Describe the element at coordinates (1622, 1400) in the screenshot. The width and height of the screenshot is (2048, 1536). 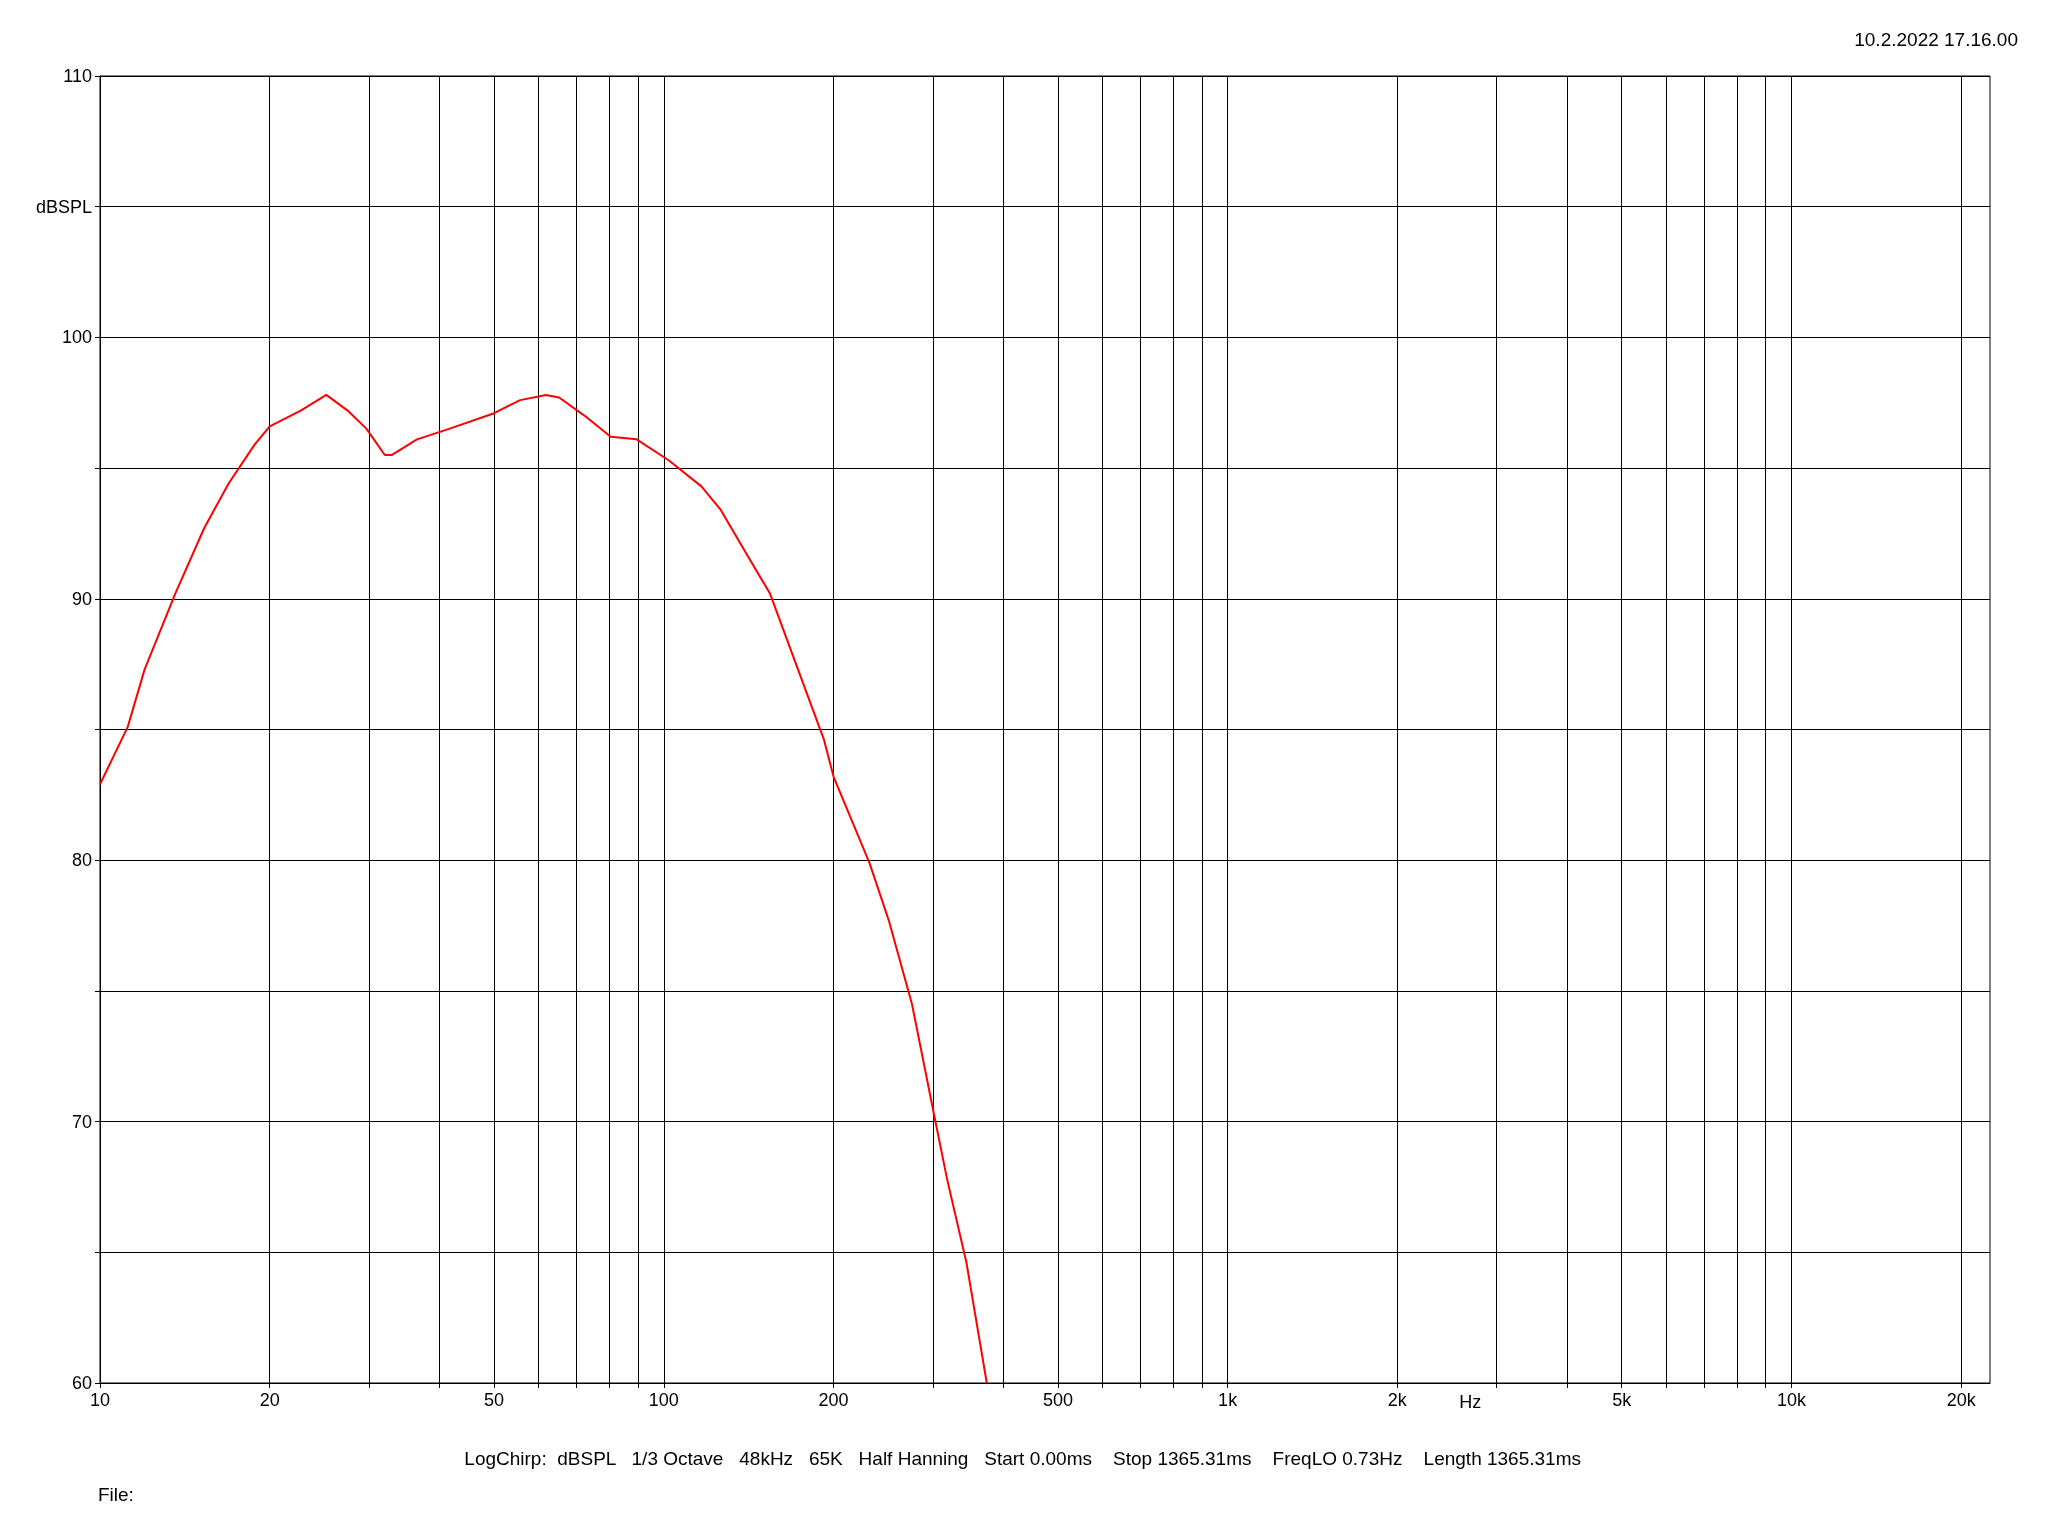
I see `x-tick-label: 5k` at that location.